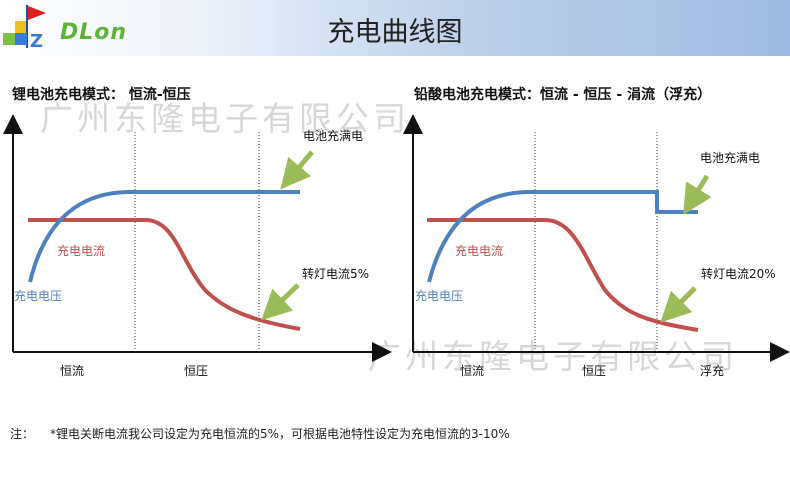 This screenshot has height=483, width=790. Describe the element at coordinates (712, 370) in the screenshot. I see `x-label-float: 浮充` at that location.